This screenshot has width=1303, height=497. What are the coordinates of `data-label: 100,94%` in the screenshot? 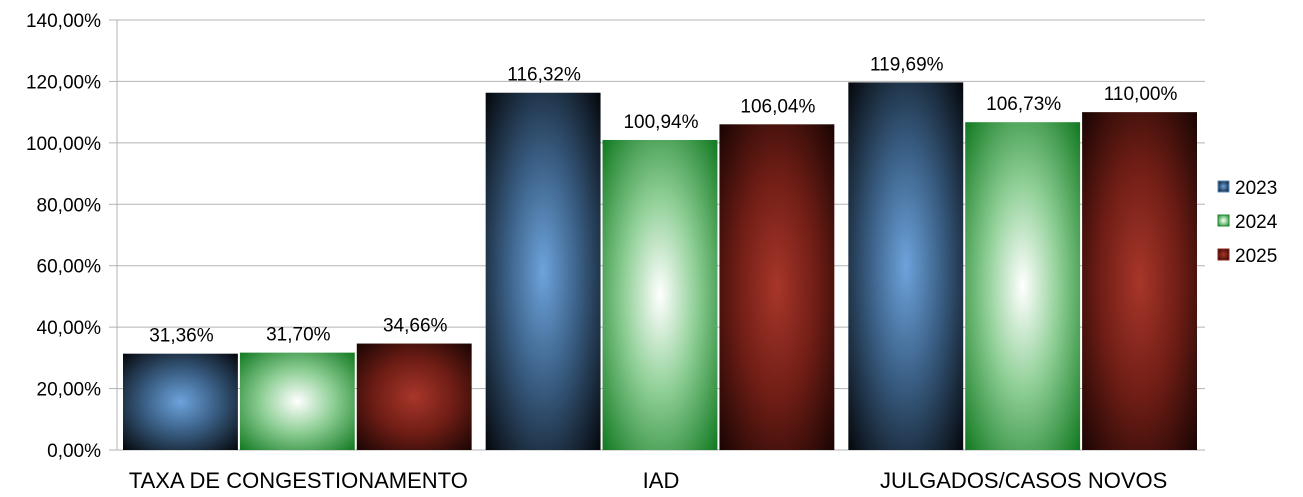 It's located at (660, 122).